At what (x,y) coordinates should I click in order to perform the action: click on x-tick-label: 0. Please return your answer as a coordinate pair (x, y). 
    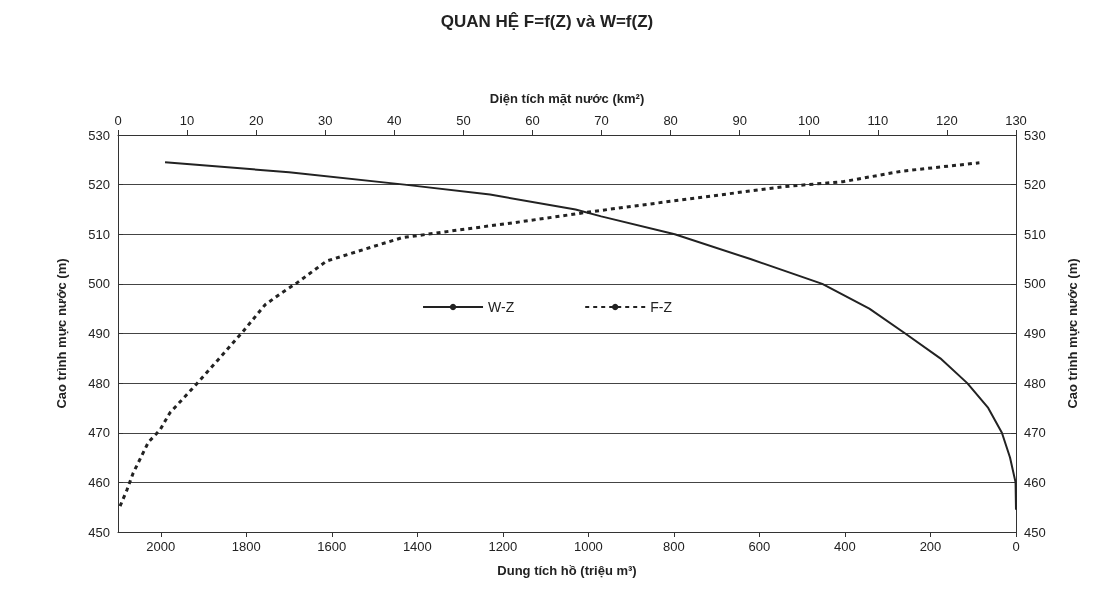
    Looking at the image, I should click on (1016, 546).